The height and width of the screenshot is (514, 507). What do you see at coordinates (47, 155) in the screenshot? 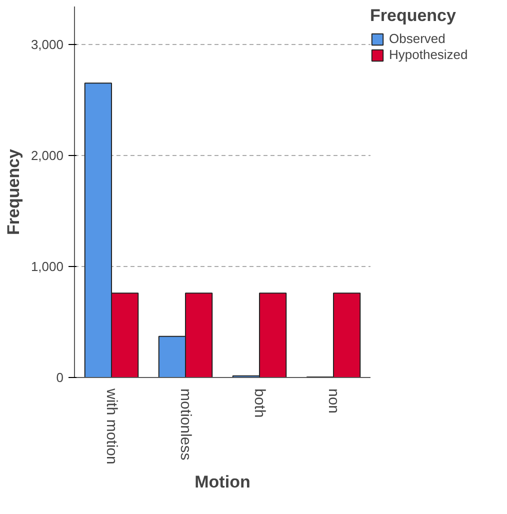
I see `y-tick-label: 2,000` at bounding box center [47, 155].